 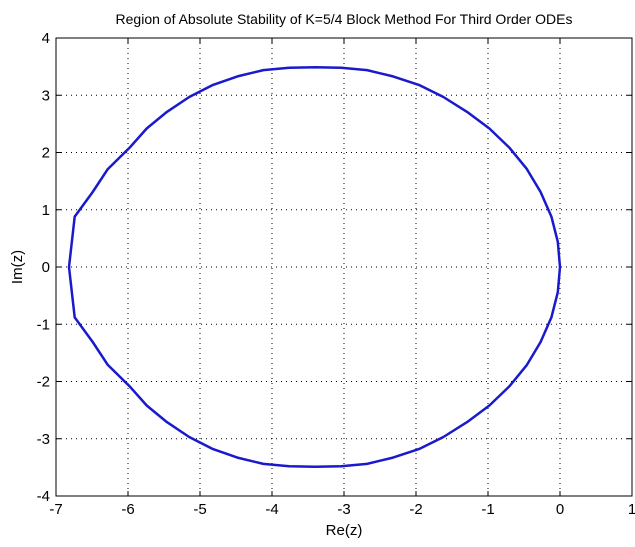 What do you see at coordinates (17, 267) in the screenshot?
I see `y-axis-label: Im(z)` at bounding box center [17, 267].